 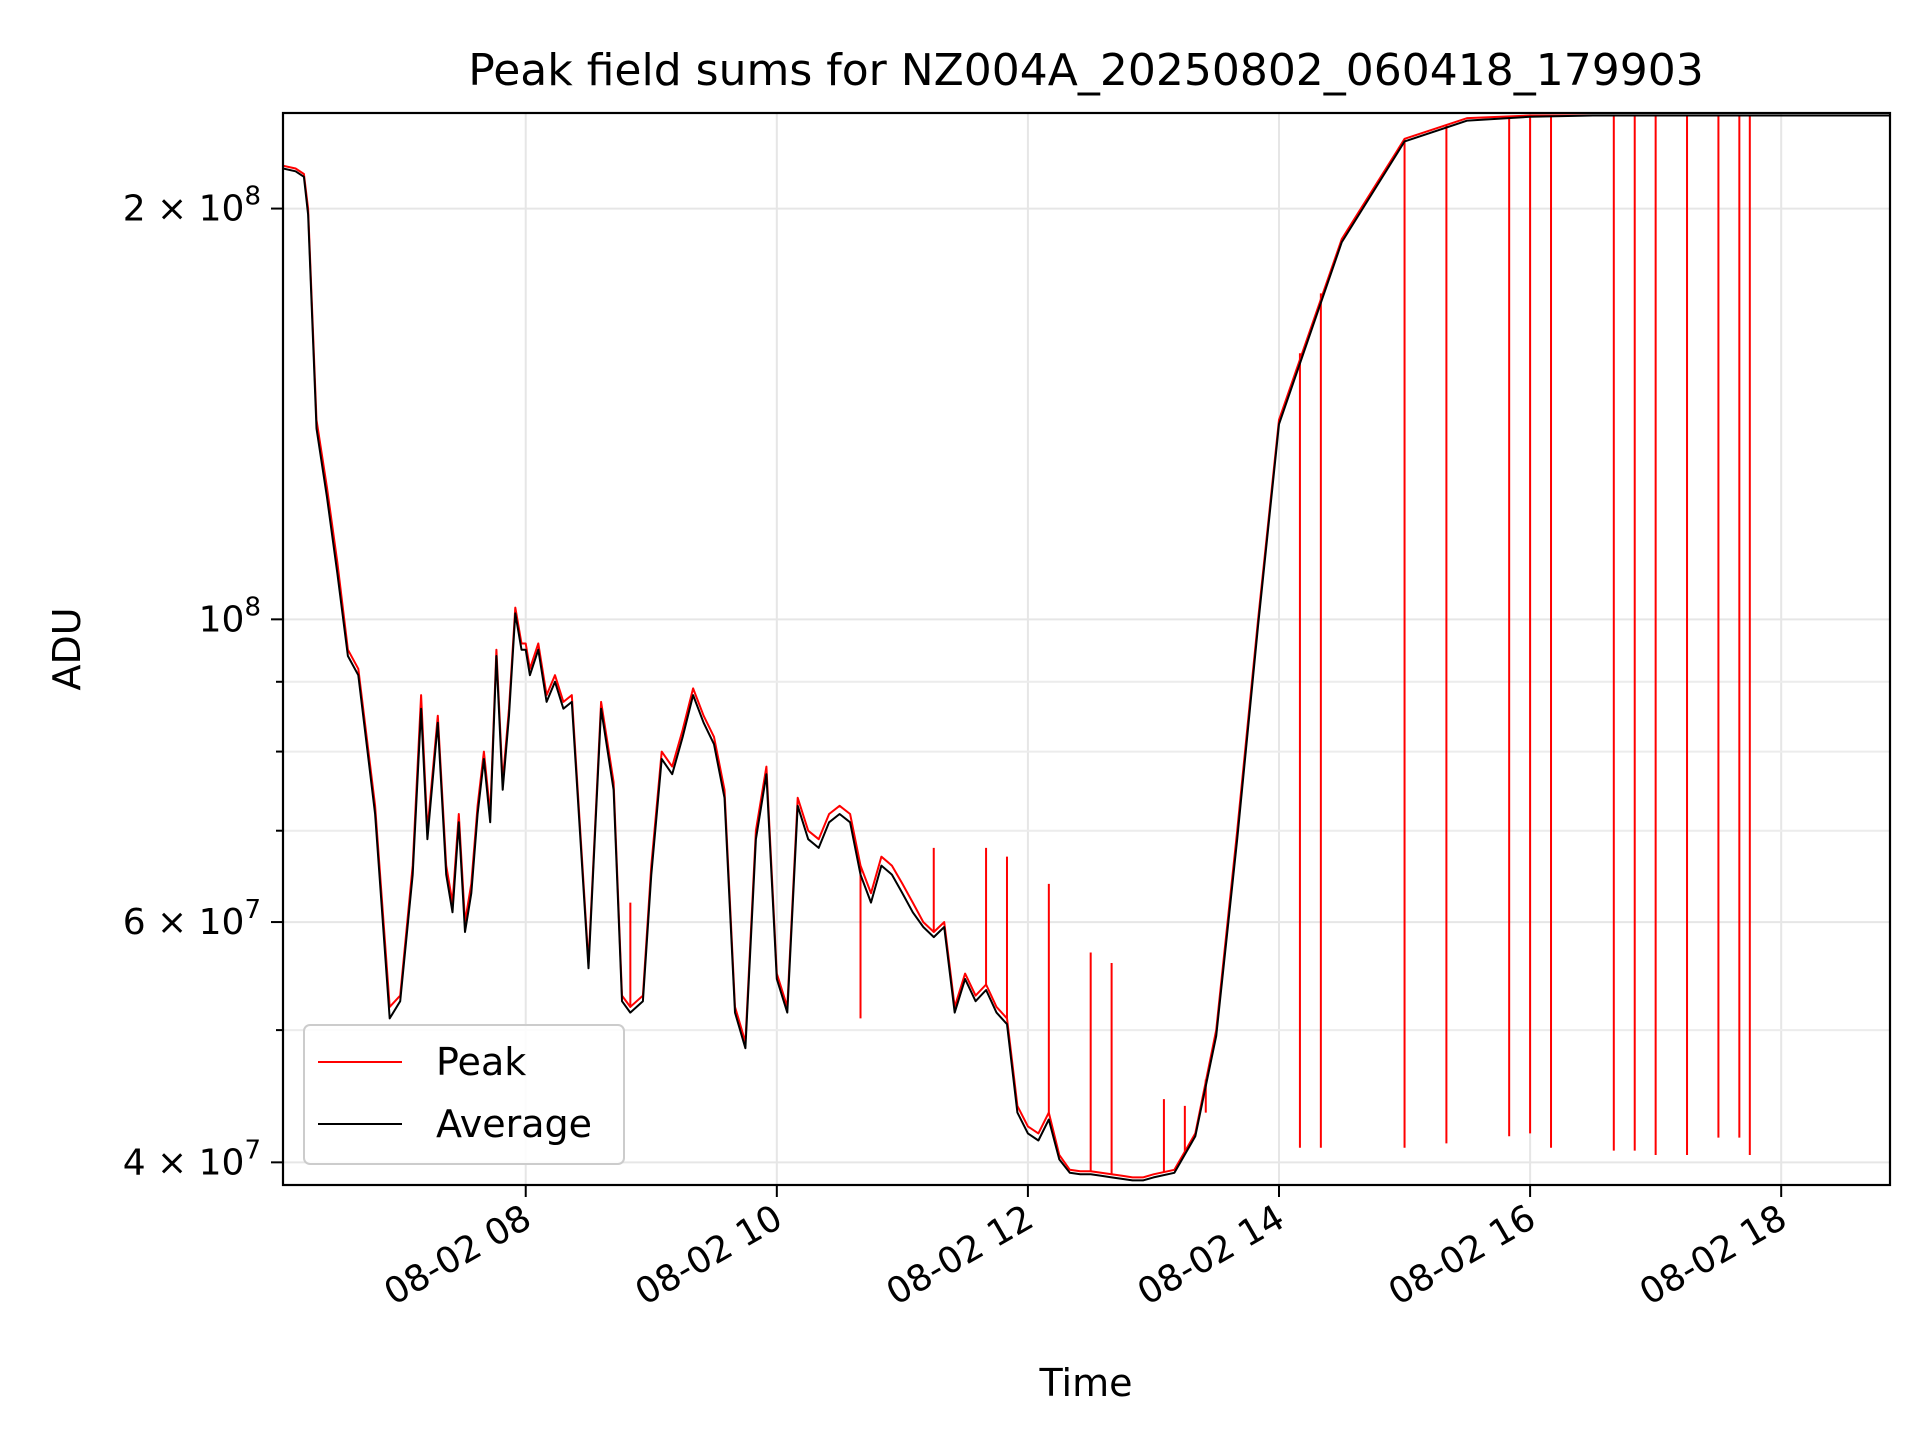 What do you see at coordinates (192, 1159) in the screenshot?
I see `y-tick-label: 4 × 107` at bounding box center [192, 1159].